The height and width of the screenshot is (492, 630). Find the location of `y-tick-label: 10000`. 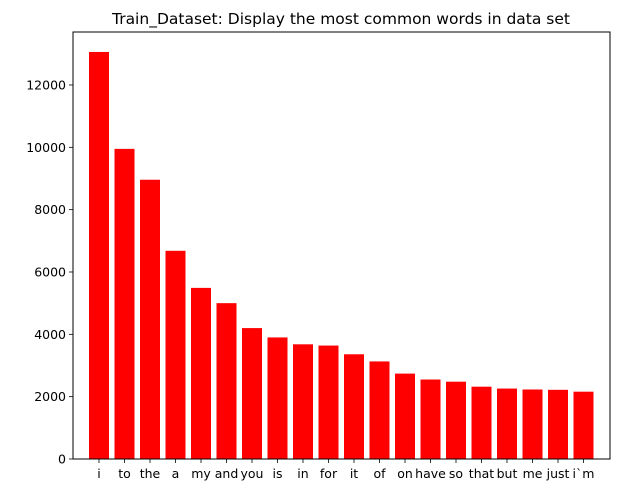

y-tick-label: 10000 is located at coordinates (46, 147).